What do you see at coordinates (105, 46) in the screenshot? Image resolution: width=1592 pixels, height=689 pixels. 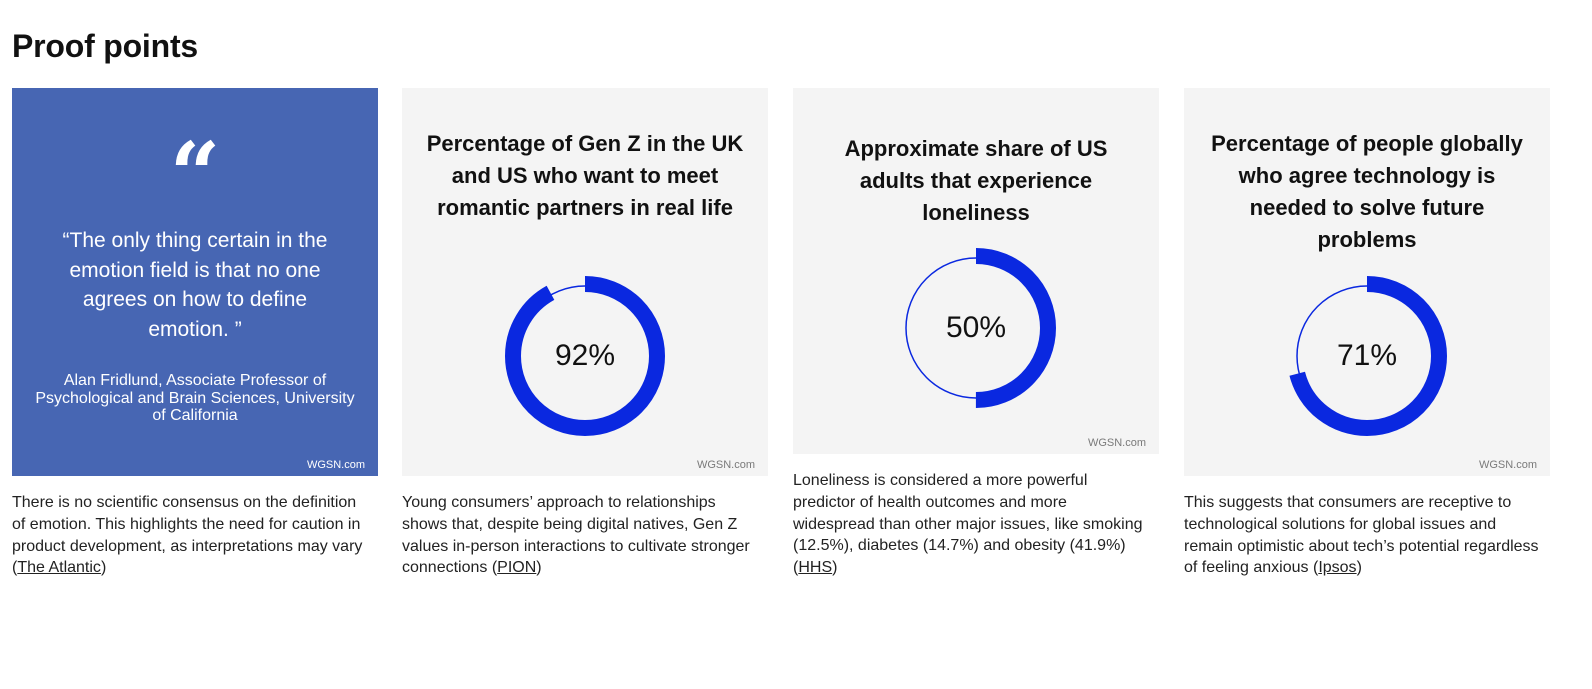 I see `section-title: Proof points` at bounding box center [105, 46].